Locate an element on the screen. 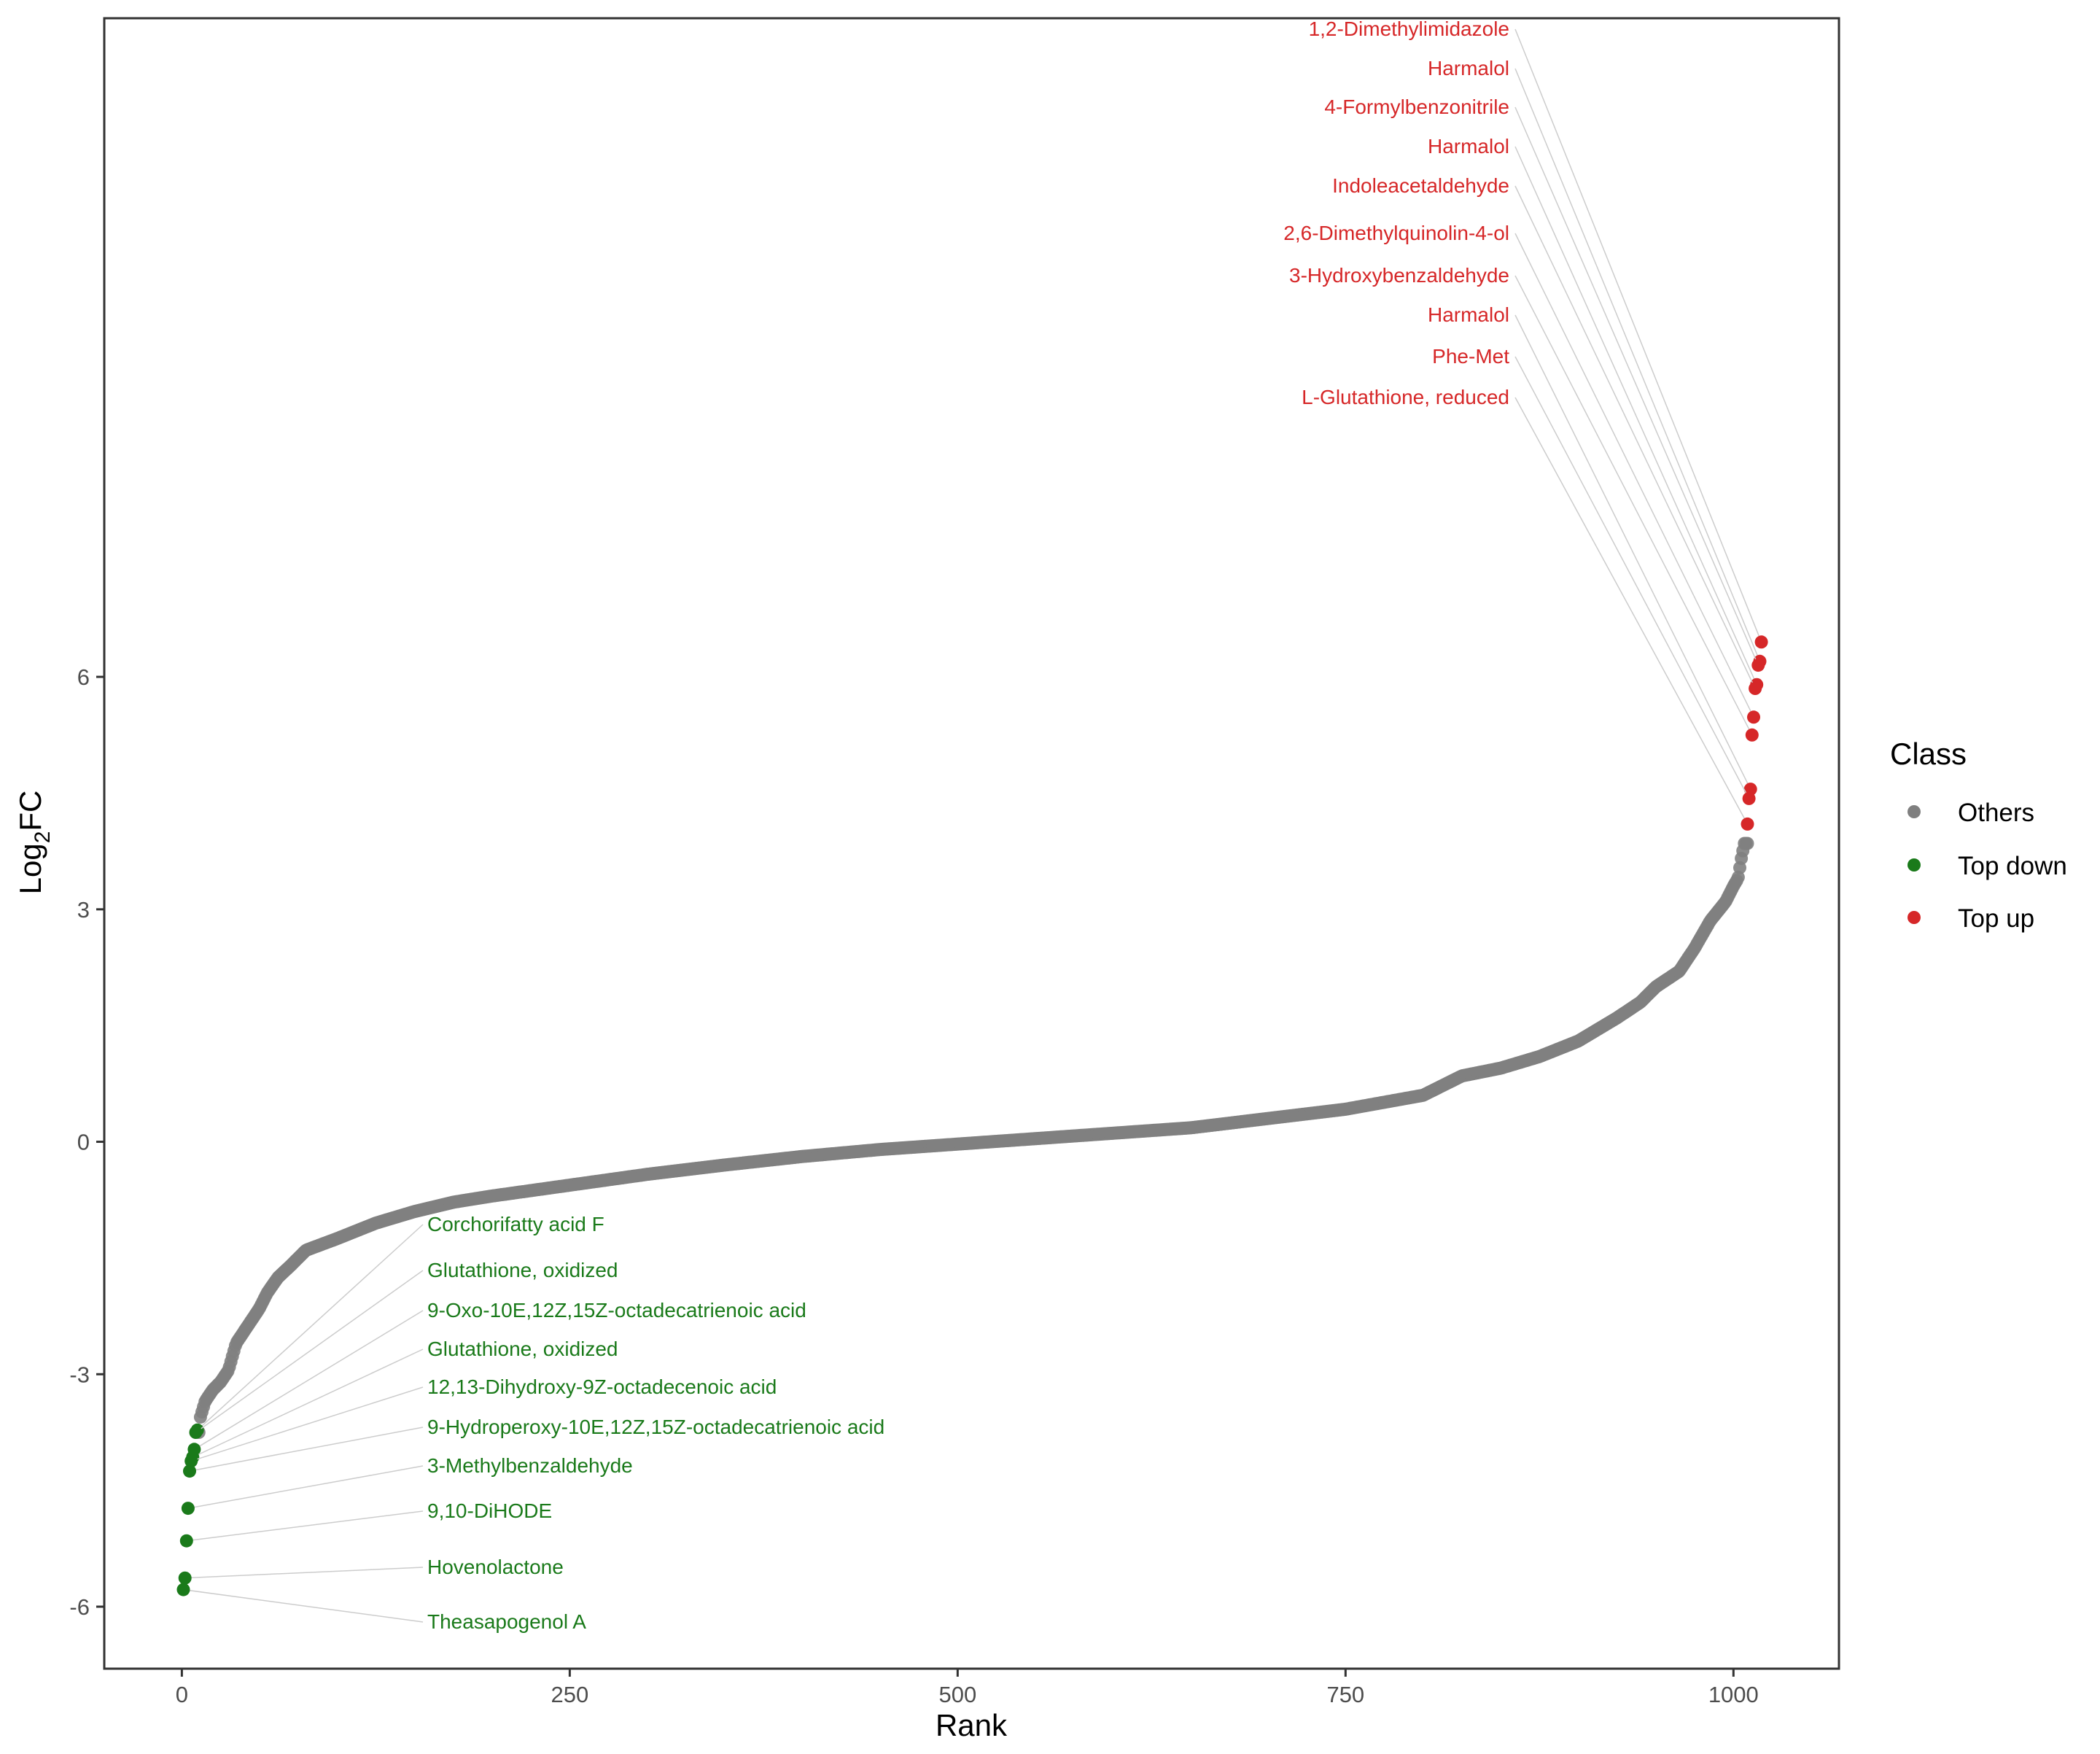 The width and height of the screenshot is (2100, 1754). point-label: 4-Formylbenzonitrile is located at coordinates (1416, 107).